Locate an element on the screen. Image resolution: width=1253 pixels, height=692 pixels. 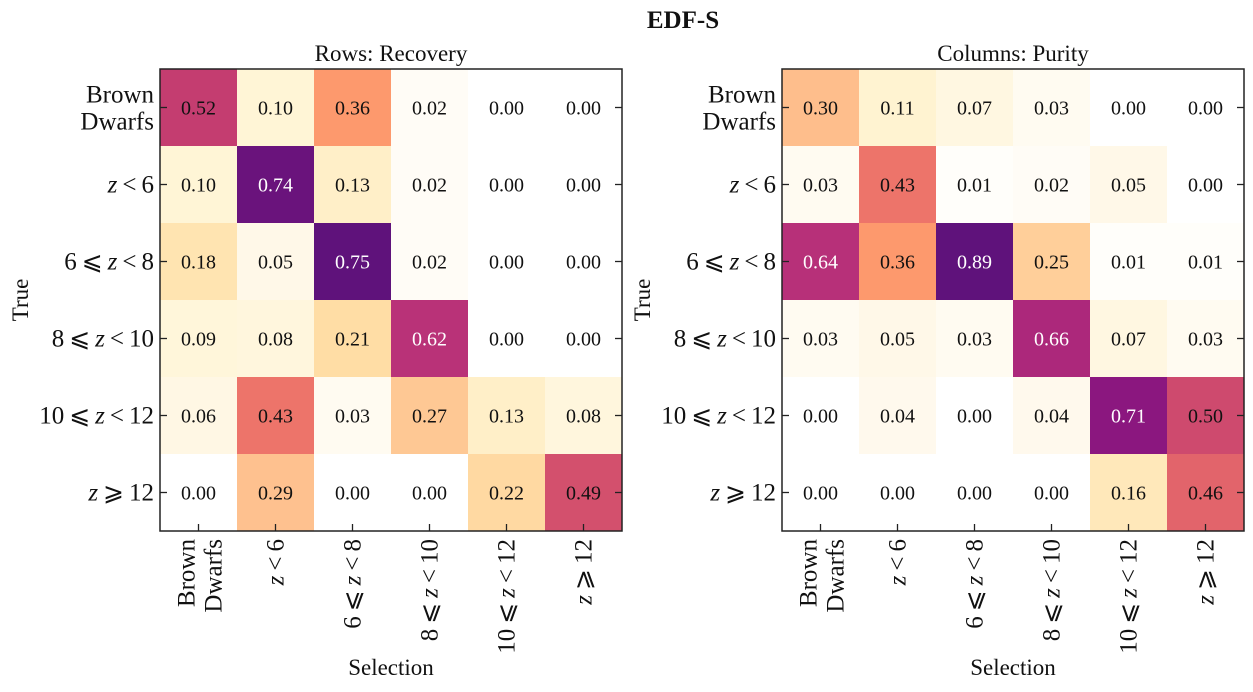
x-tick-label: z<6 is located at coordinates (898, 562).